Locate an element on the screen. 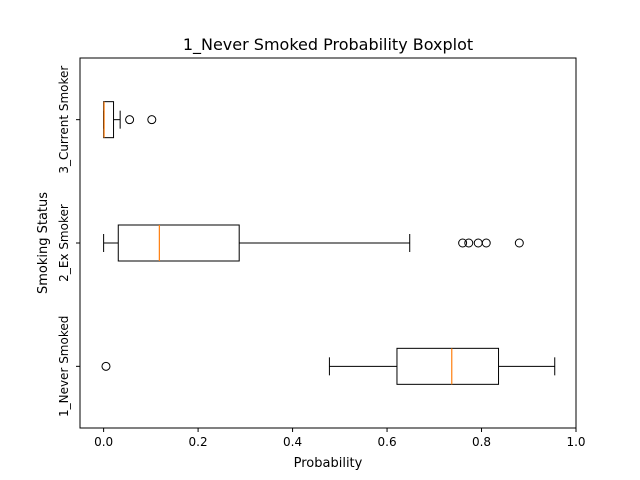 This screenshot has height=480, width=640. chart-title: 1_Never Smoked Probability Boxplot is located at coordinates (328, 45).